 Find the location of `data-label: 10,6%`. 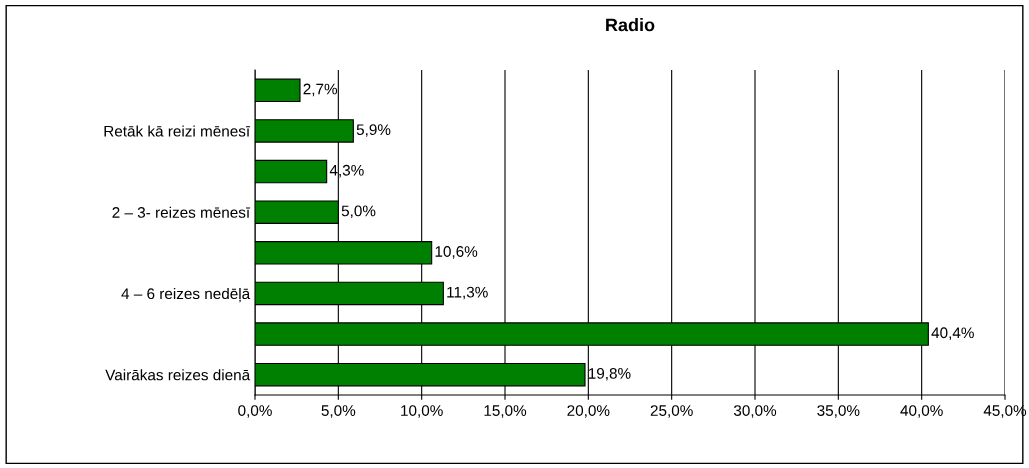

data-label: 10,6% is located at coordinates (456, 252).